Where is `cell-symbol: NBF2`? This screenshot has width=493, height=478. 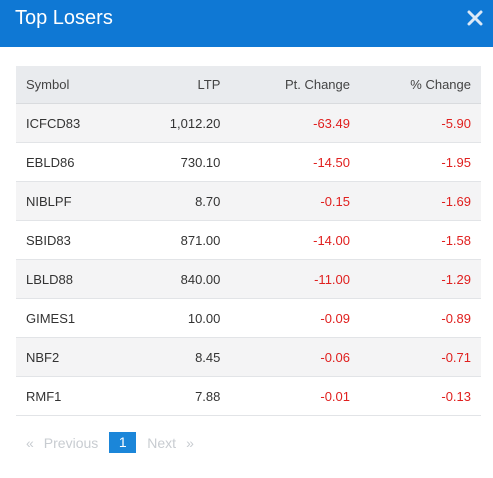
cell-symbol: NBF2 is located at coordinates (69, 357).